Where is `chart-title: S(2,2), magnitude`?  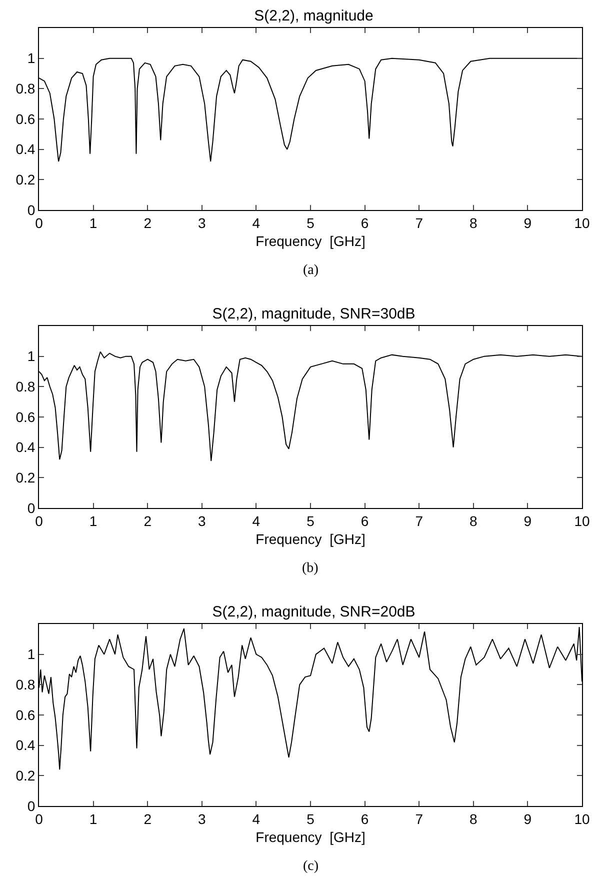
chart-title: S(2,2), magnitude is located at coordinates (314, 16).